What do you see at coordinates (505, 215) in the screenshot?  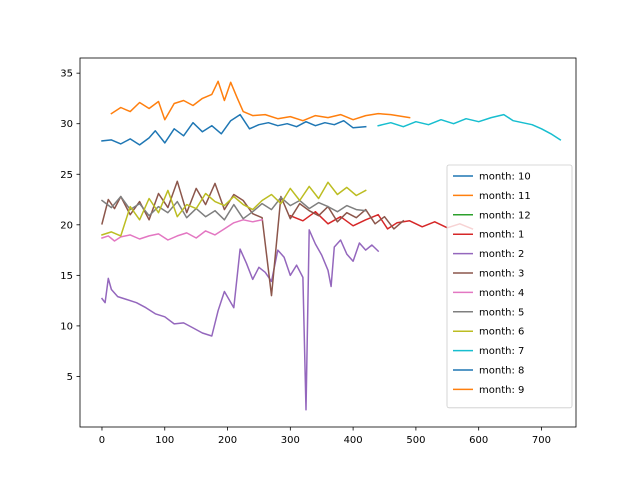 I see `legend-label-2: month: 12` at bounding box center [505, 215].